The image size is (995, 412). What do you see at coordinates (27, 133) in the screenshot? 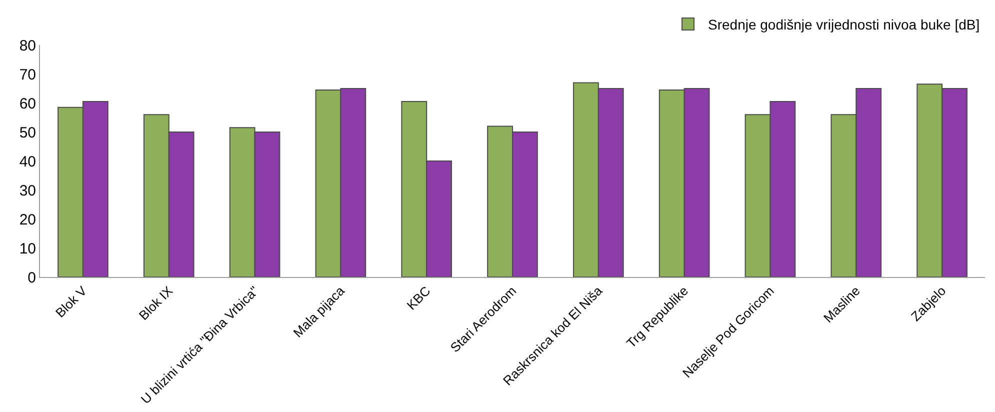
I see `y-tick-label: 50` at bounding box center [27, 133].